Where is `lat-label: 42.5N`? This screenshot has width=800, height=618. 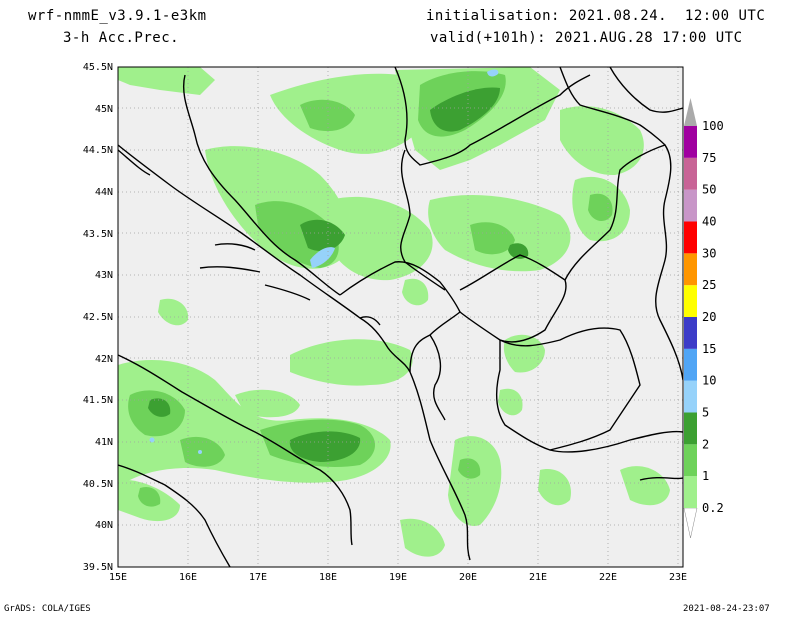 lat-label: 42.5N is located at coordinates (98, 317).